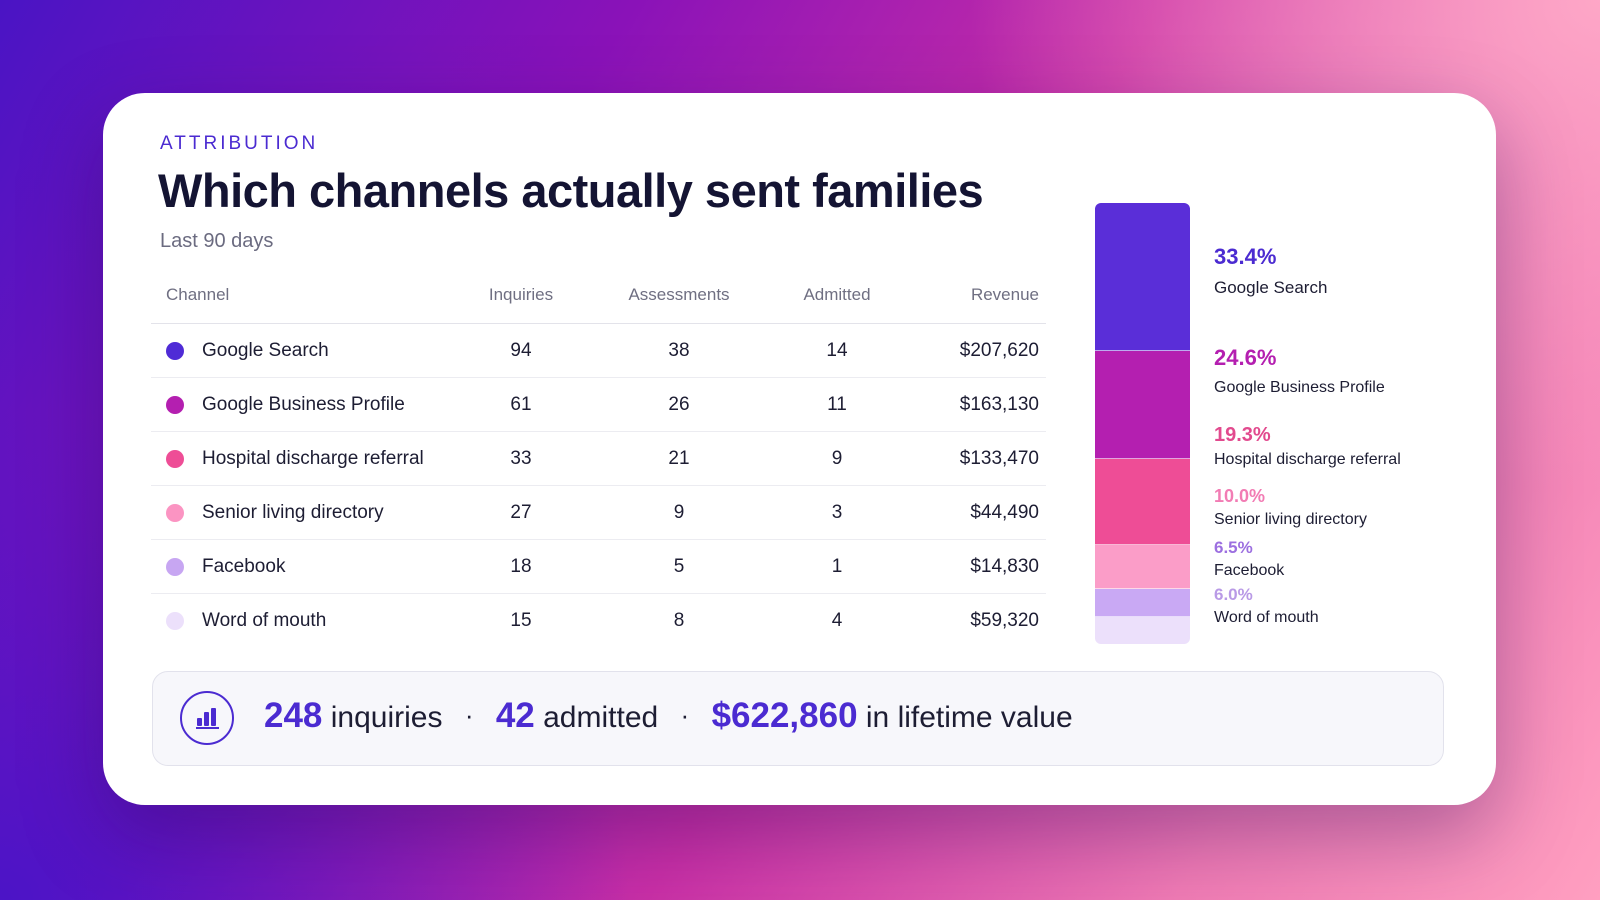 This screenshot has height=900, width=1600. Describe the element at coordinates (1299, 387) in the screenshot. I see `share-label: Google Business Profile` at that location.